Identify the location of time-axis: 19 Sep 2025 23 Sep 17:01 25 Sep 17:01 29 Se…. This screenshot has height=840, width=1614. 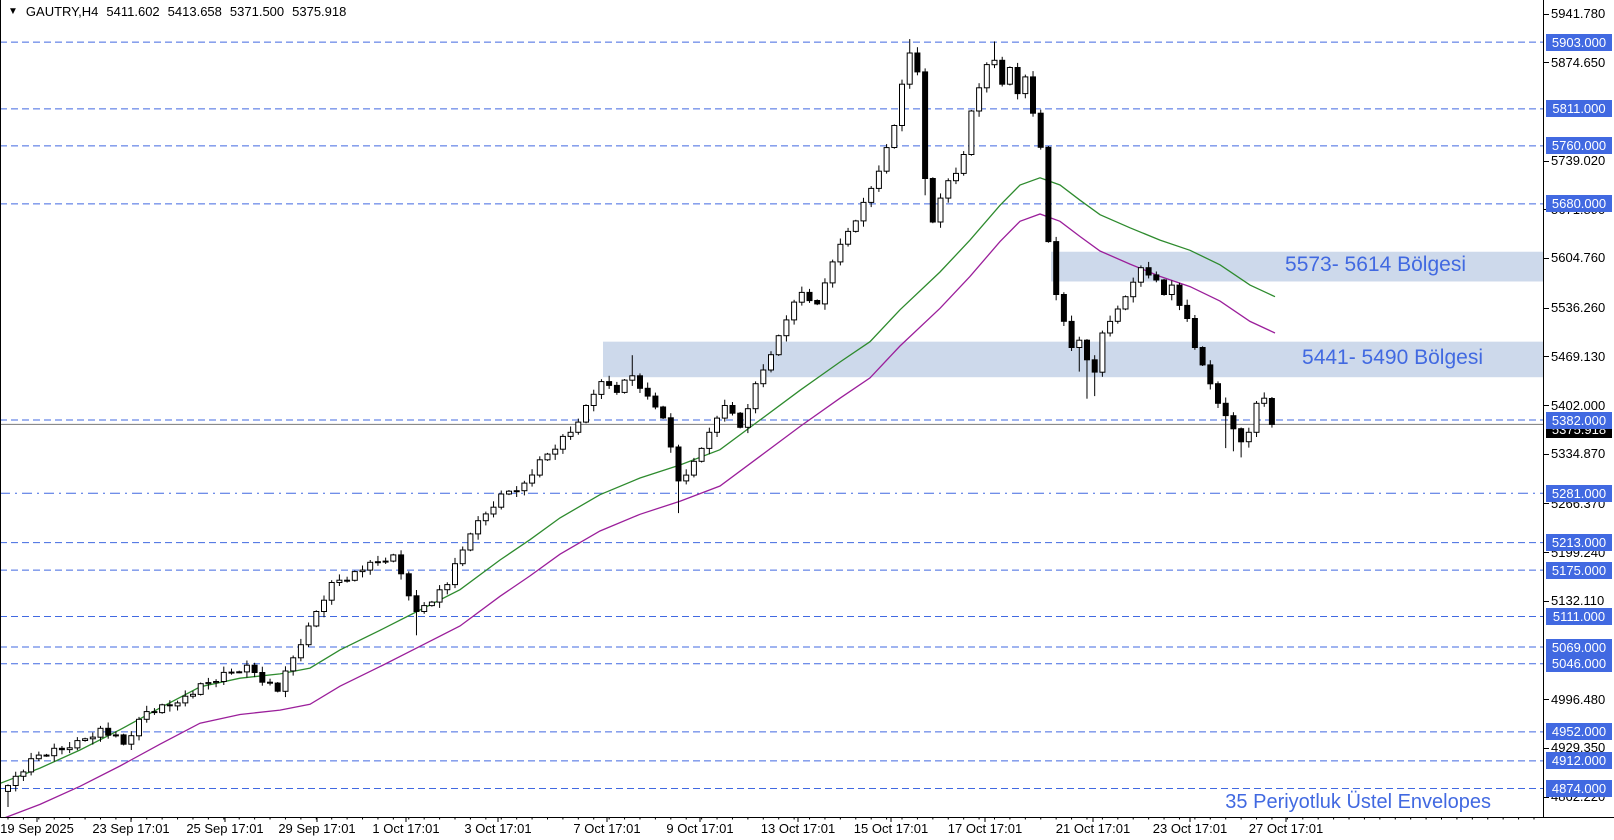
(807, 829).